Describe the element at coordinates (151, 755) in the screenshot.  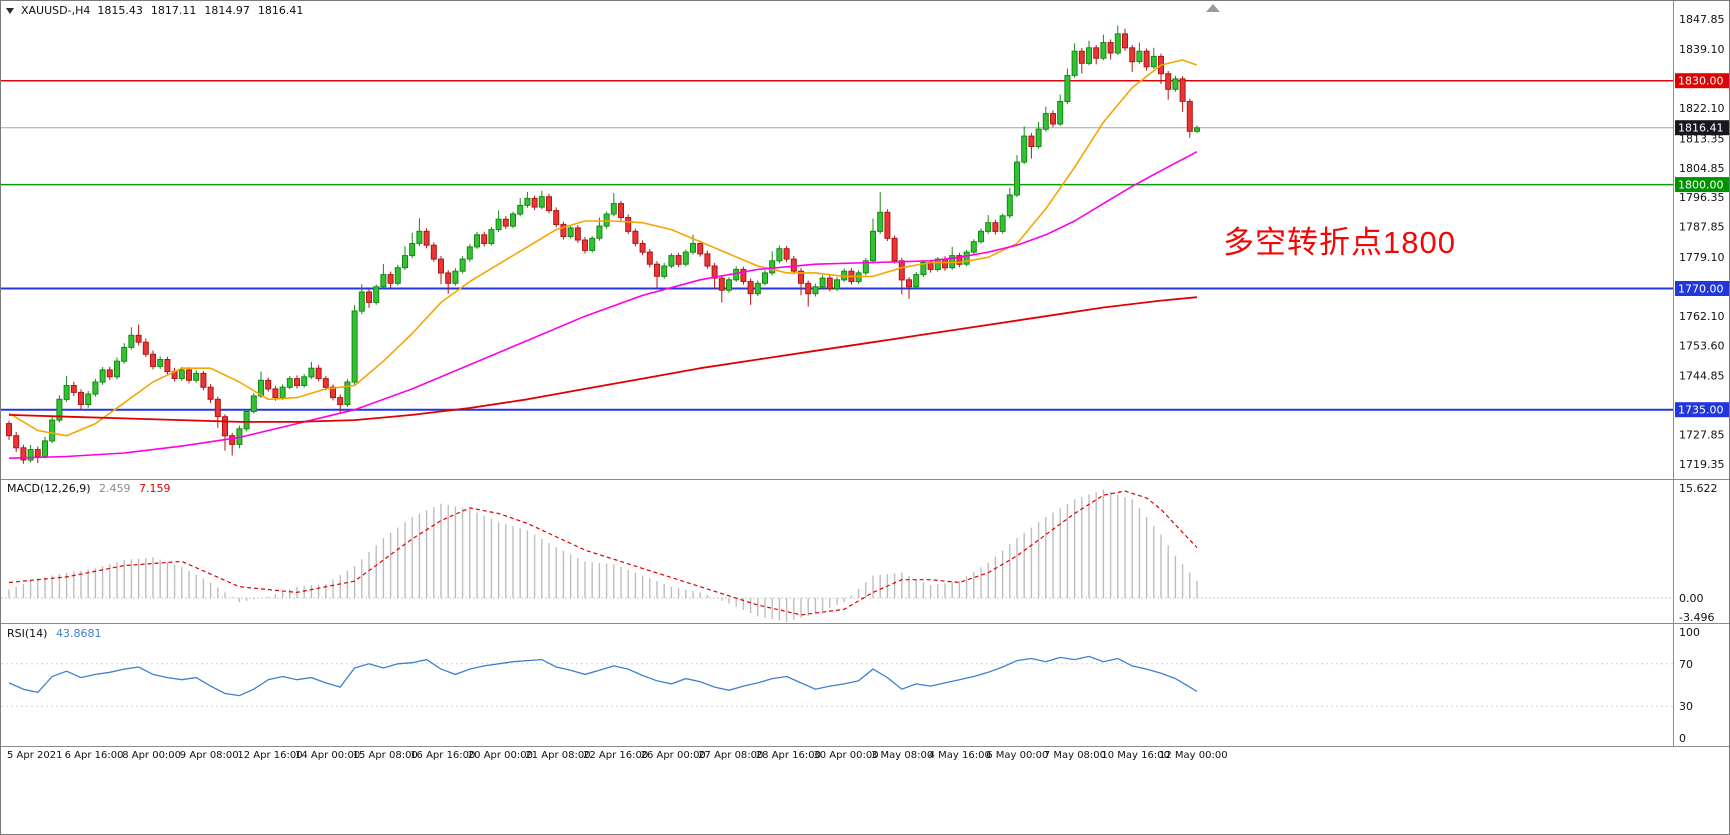
I see `time-label: 8 Apr 00:00` at that location.